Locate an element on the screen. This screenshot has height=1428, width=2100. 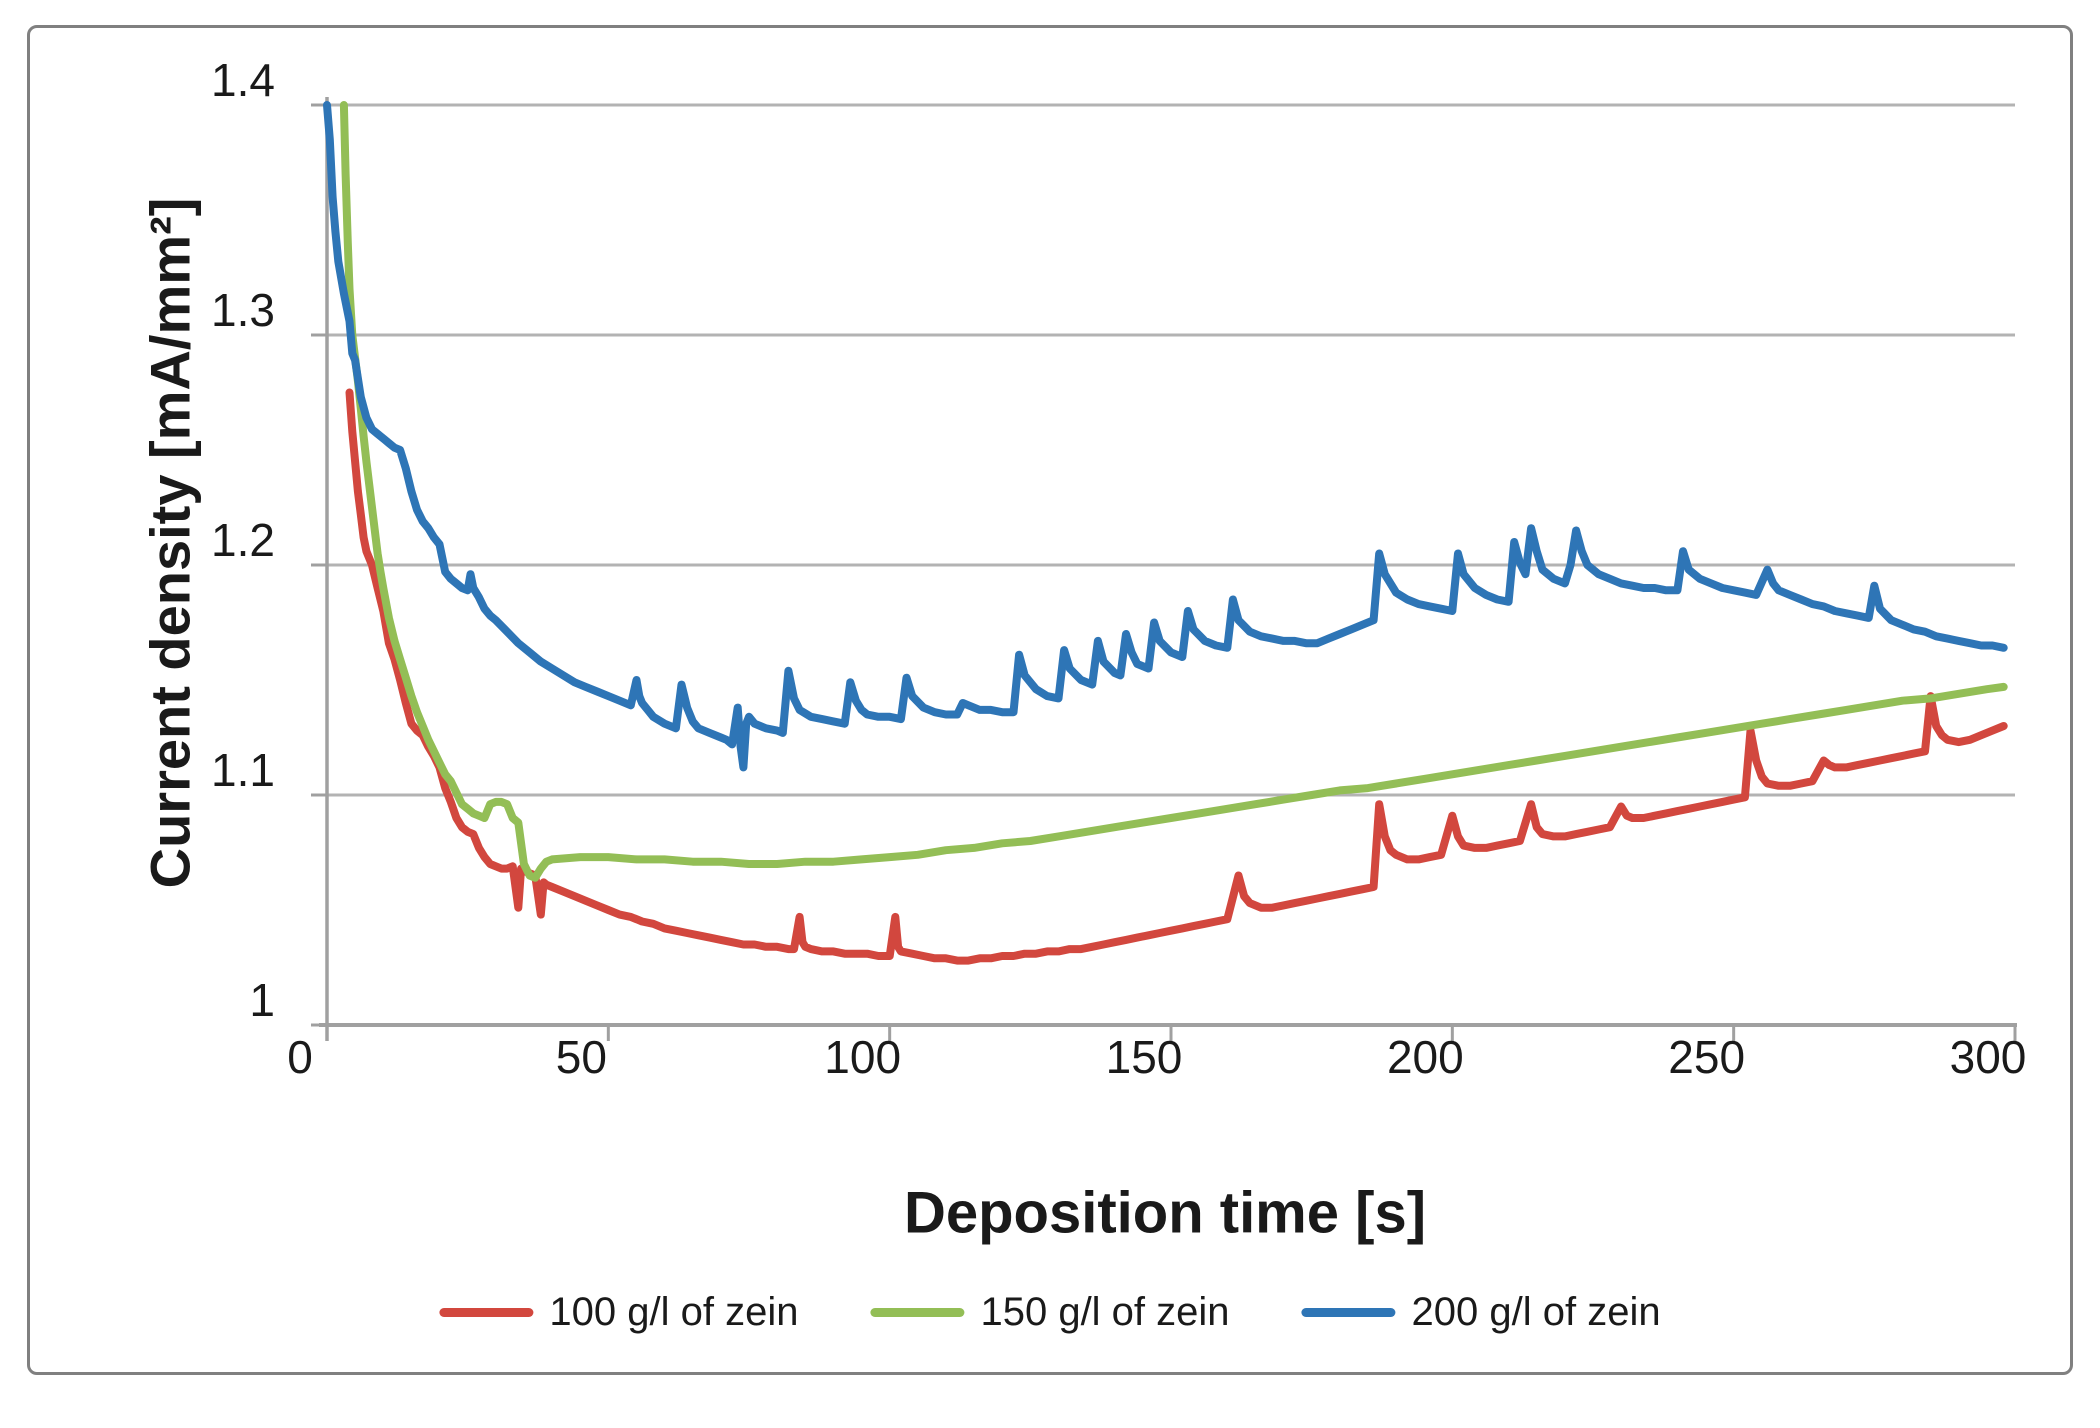
x-tick-label: 100 is located at coordinates (863, 1057).